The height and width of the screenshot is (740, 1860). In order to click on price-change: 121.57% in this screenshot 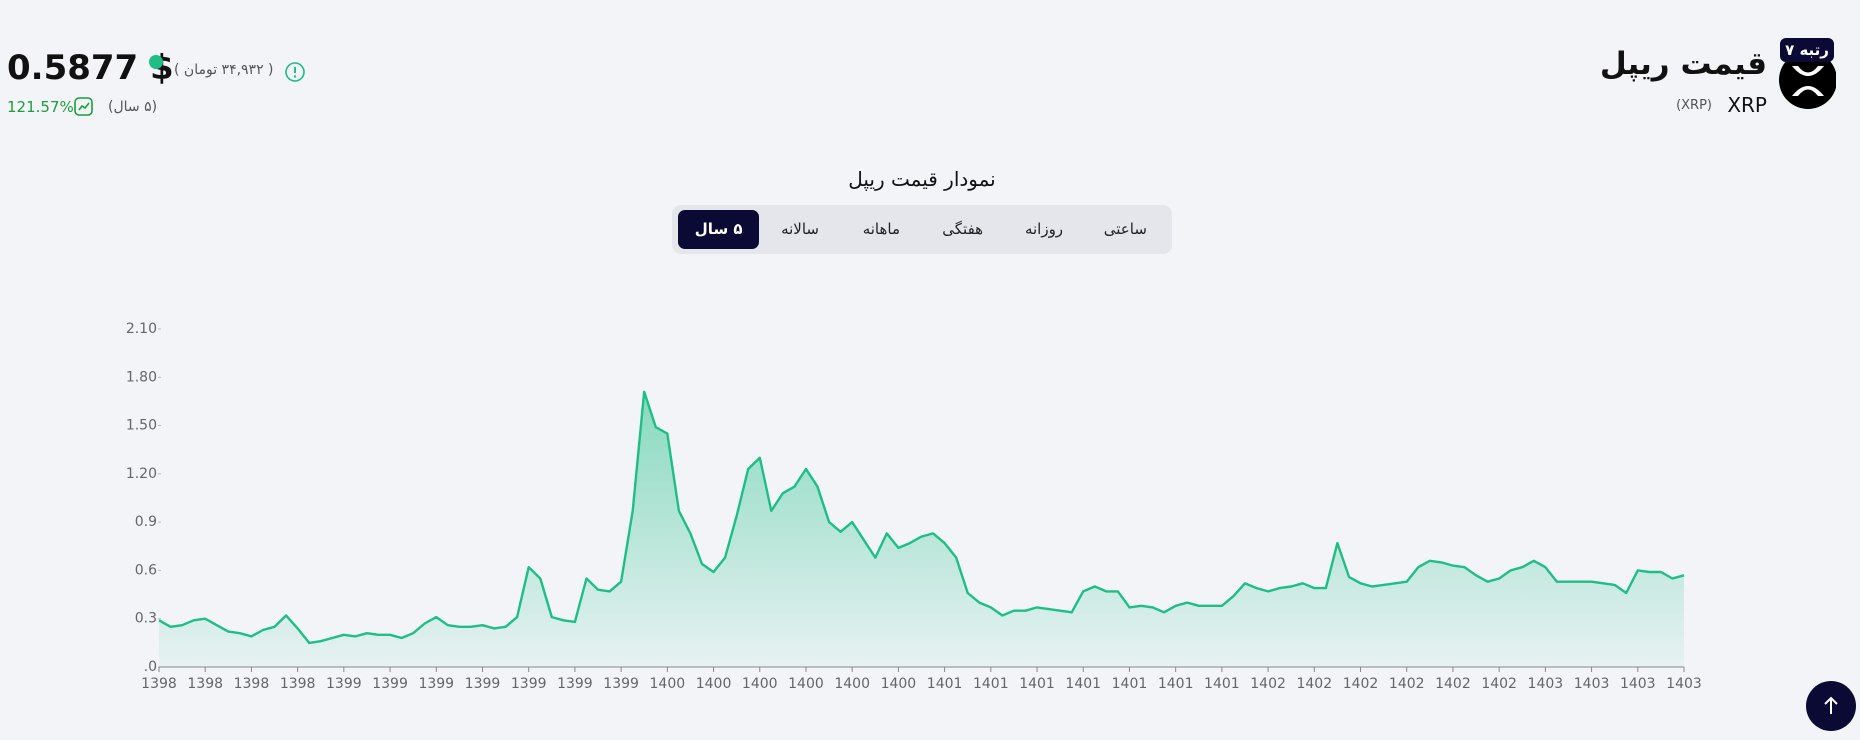, I will do `click(40, 107)`.